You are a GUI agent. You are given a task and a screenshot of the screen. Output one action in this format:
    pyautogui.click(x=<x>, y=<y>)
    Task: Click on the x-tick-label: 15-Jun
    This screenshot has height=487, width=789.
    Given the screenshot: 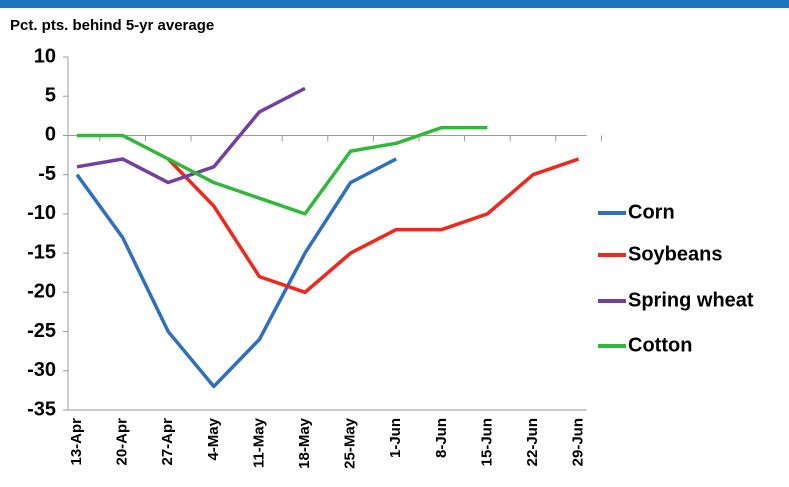 What is the action you would take?
    pyautogui.click(x=486, y=442)
    